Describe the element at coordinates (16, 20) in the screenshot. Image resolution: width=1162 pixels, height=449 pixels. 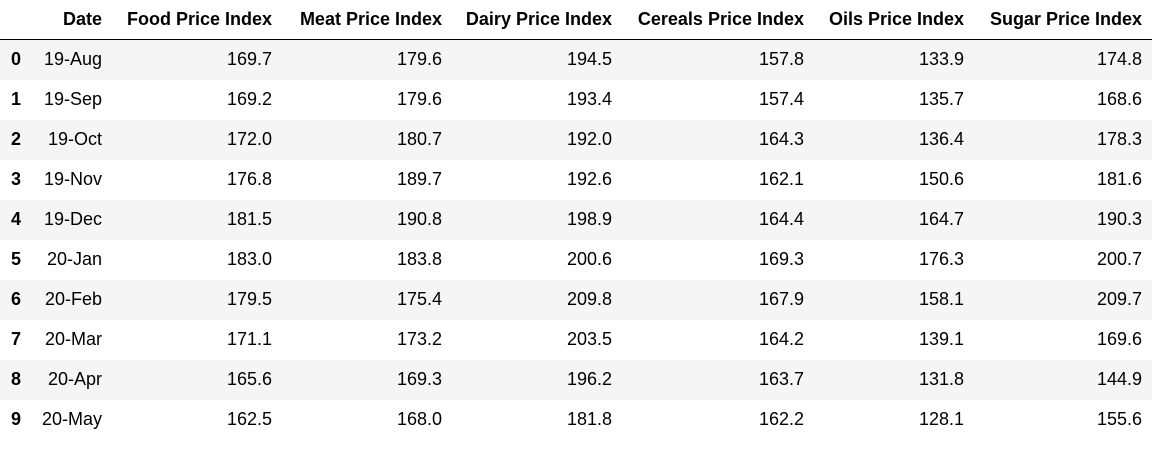
I see `index-header` at that location.